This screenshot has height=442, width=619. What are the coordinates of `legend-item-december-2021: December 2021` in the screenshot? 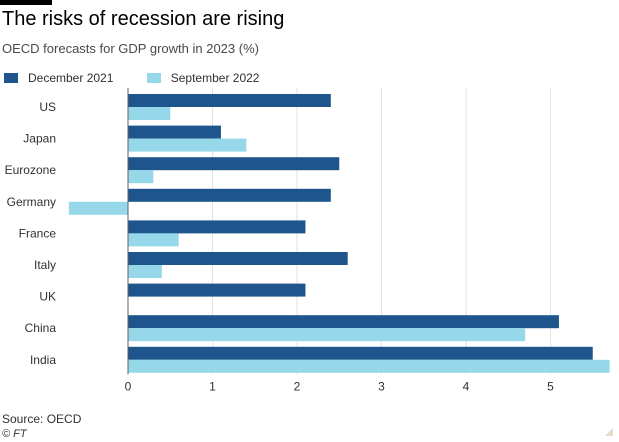 It's located at (58, 78).